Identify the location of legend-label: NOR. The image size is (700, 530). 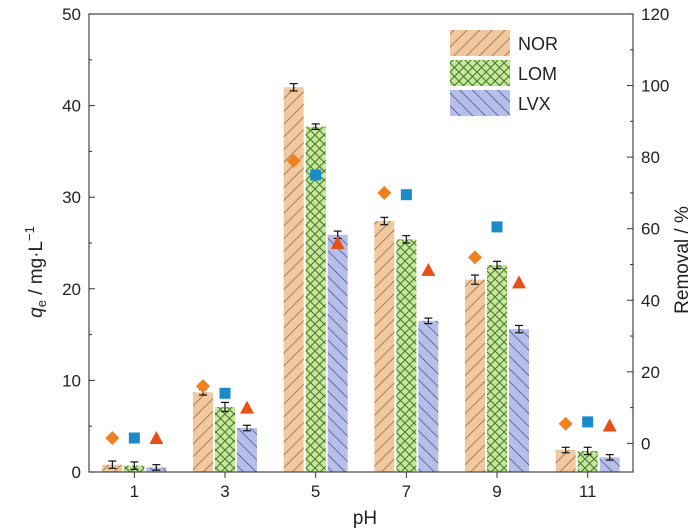
(538, 44).